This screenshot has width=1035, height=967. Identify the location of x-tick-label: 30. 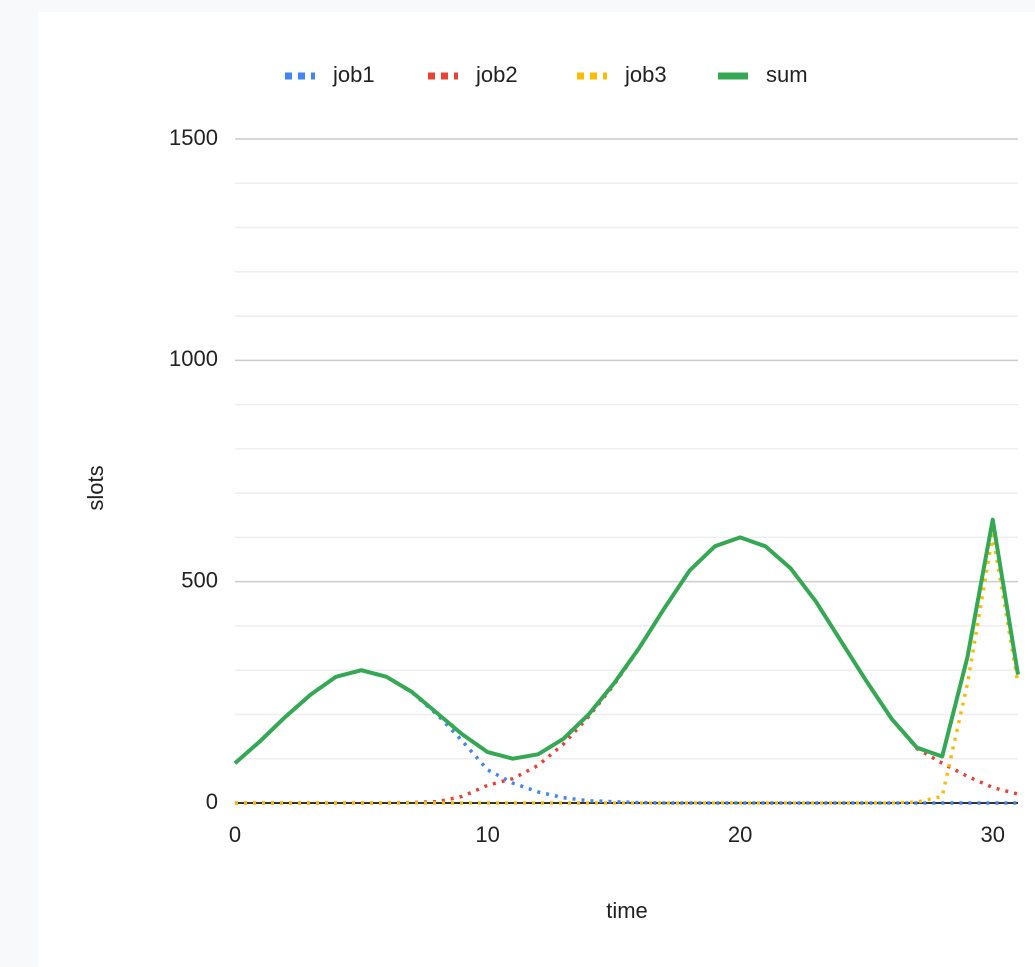
(992, 834).